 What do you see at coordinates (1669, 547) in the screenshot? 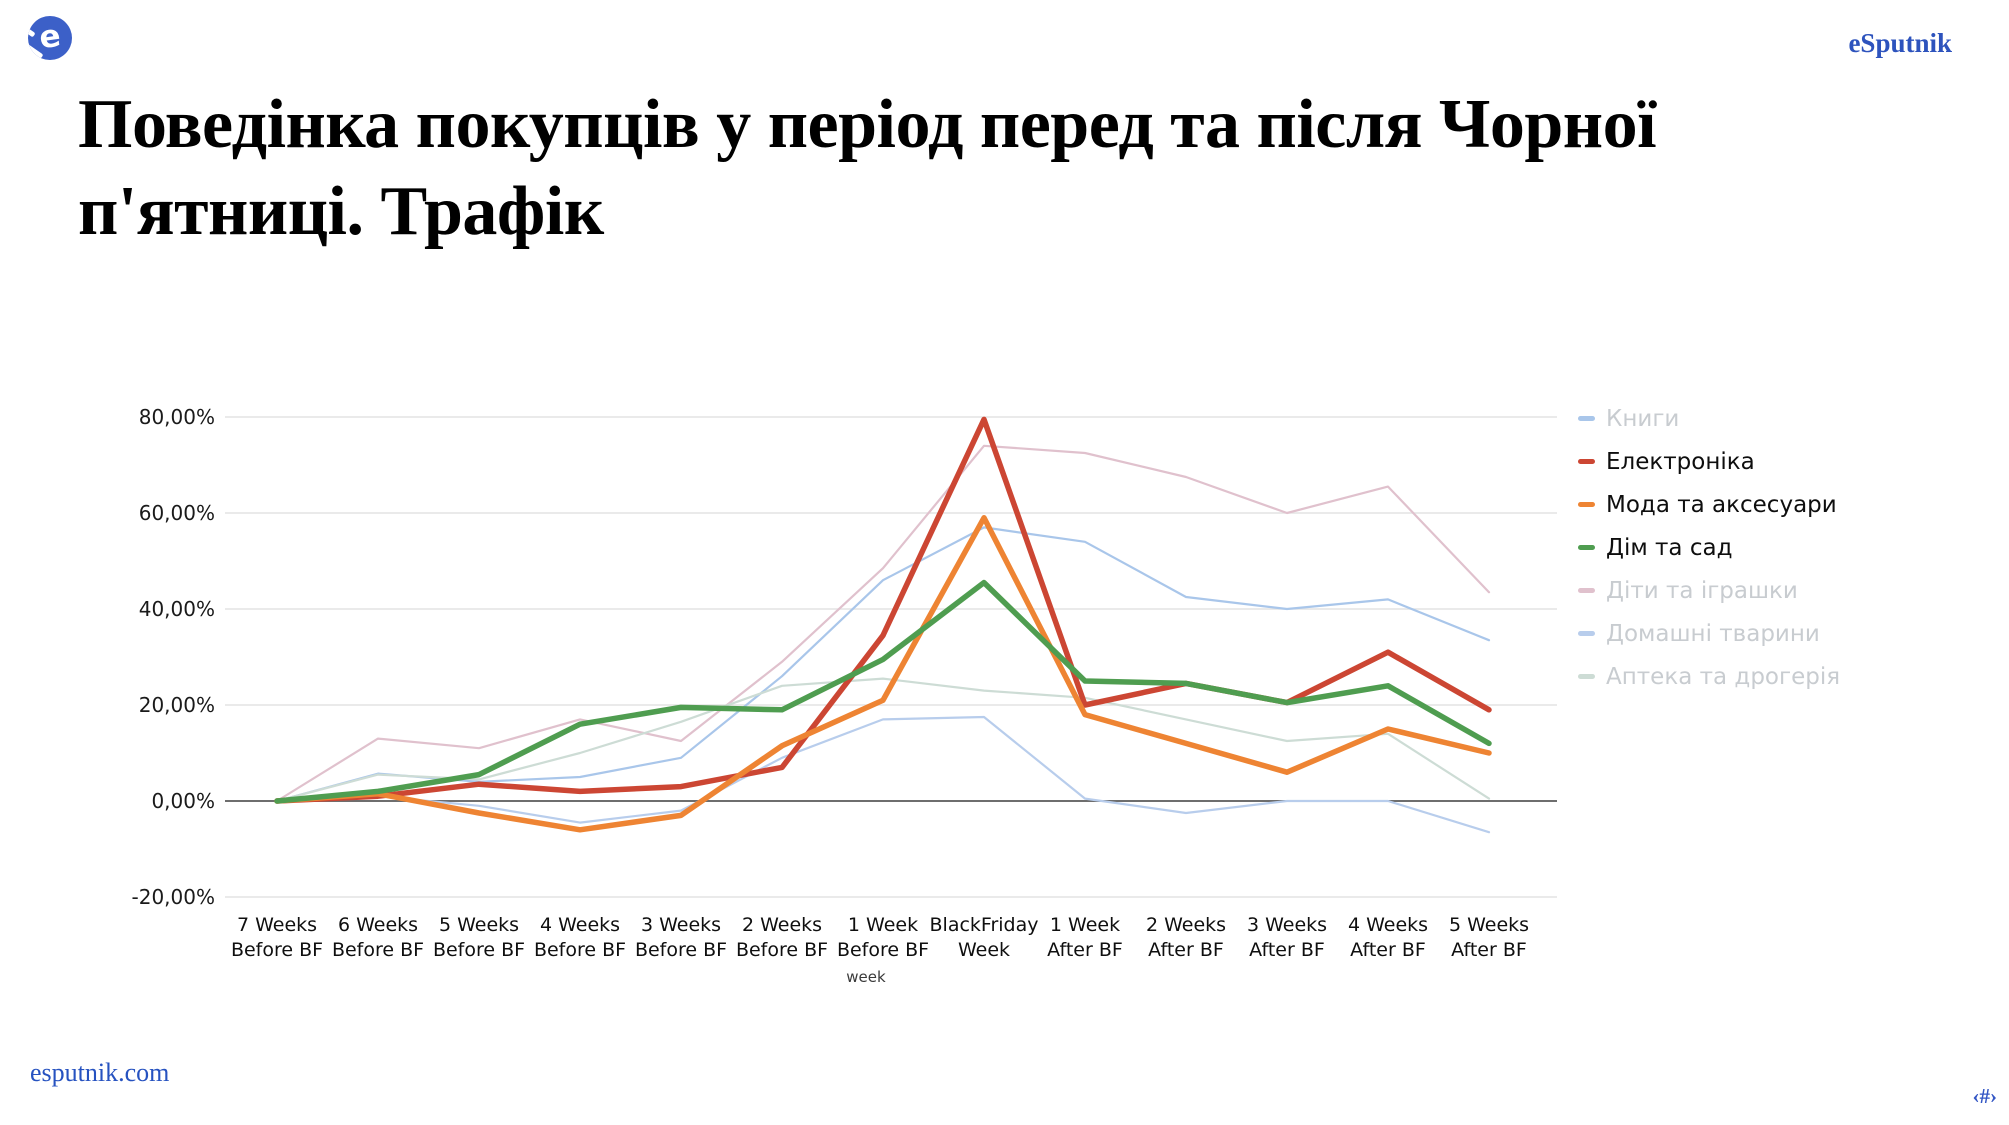
I see `legend-item-label: Дім та сад` at bounding box center [1669, 547].